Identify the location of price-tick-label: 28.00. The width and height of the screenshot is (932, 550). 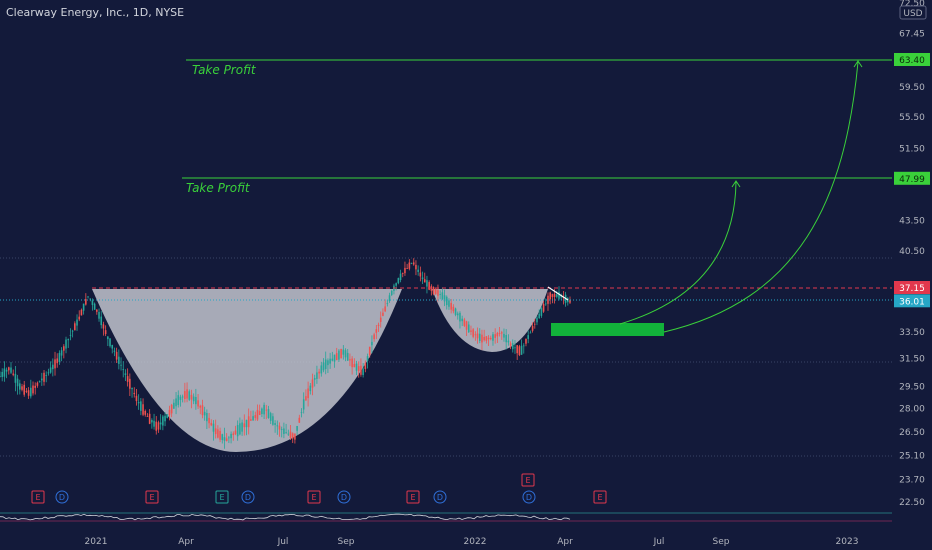
(912, 410).